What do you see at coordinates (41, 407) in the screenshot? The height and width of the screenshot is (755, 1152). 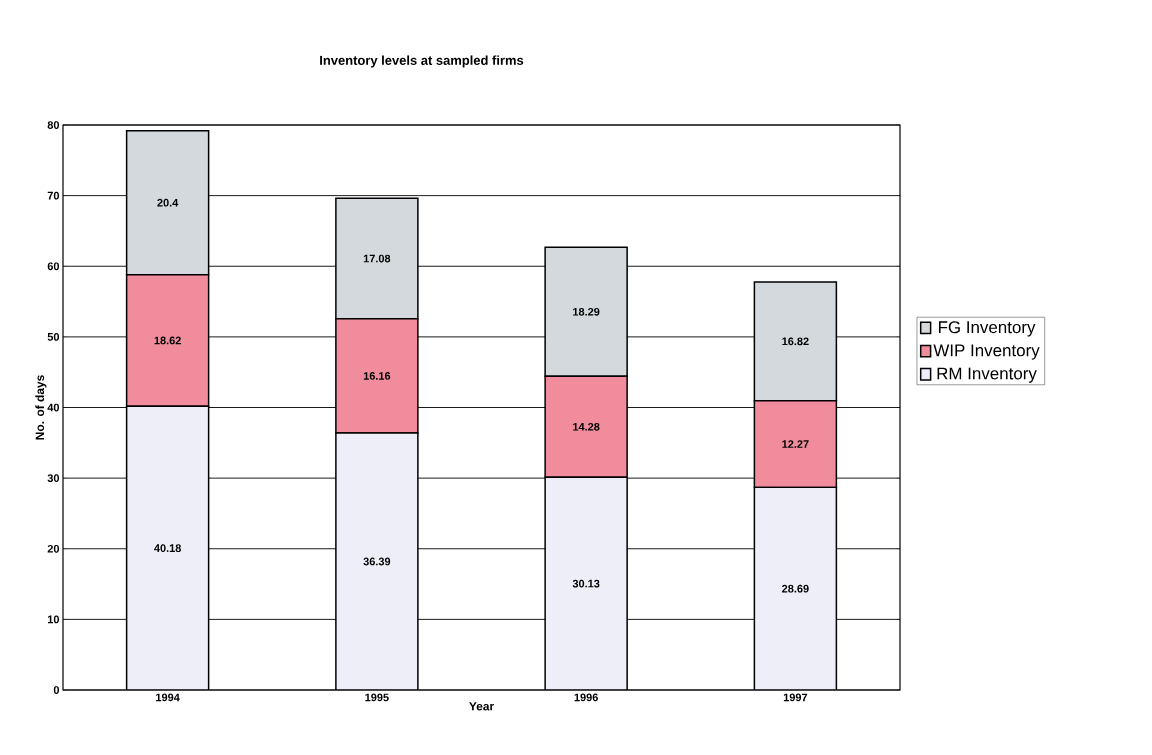 I see `y-axis-title: No. of days` at bounding box center [41, 407].